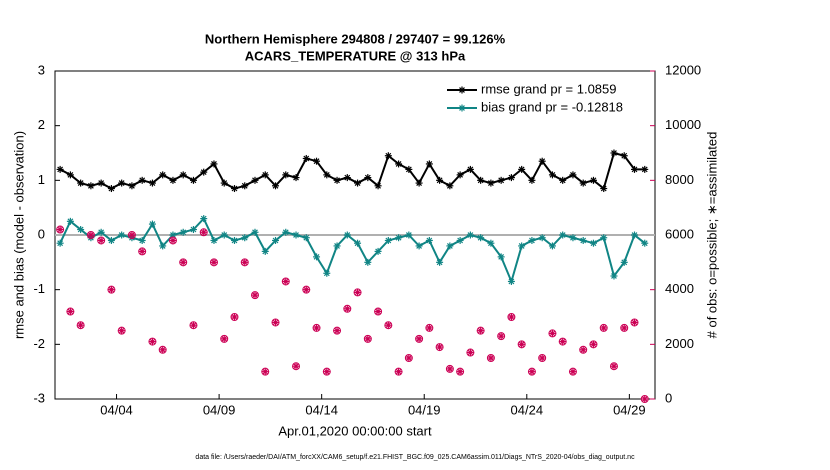  What do you see at coordinates (41, 179) in the screenshot?
I see `y-tick-label: 1` at bounding box center [41, 179].